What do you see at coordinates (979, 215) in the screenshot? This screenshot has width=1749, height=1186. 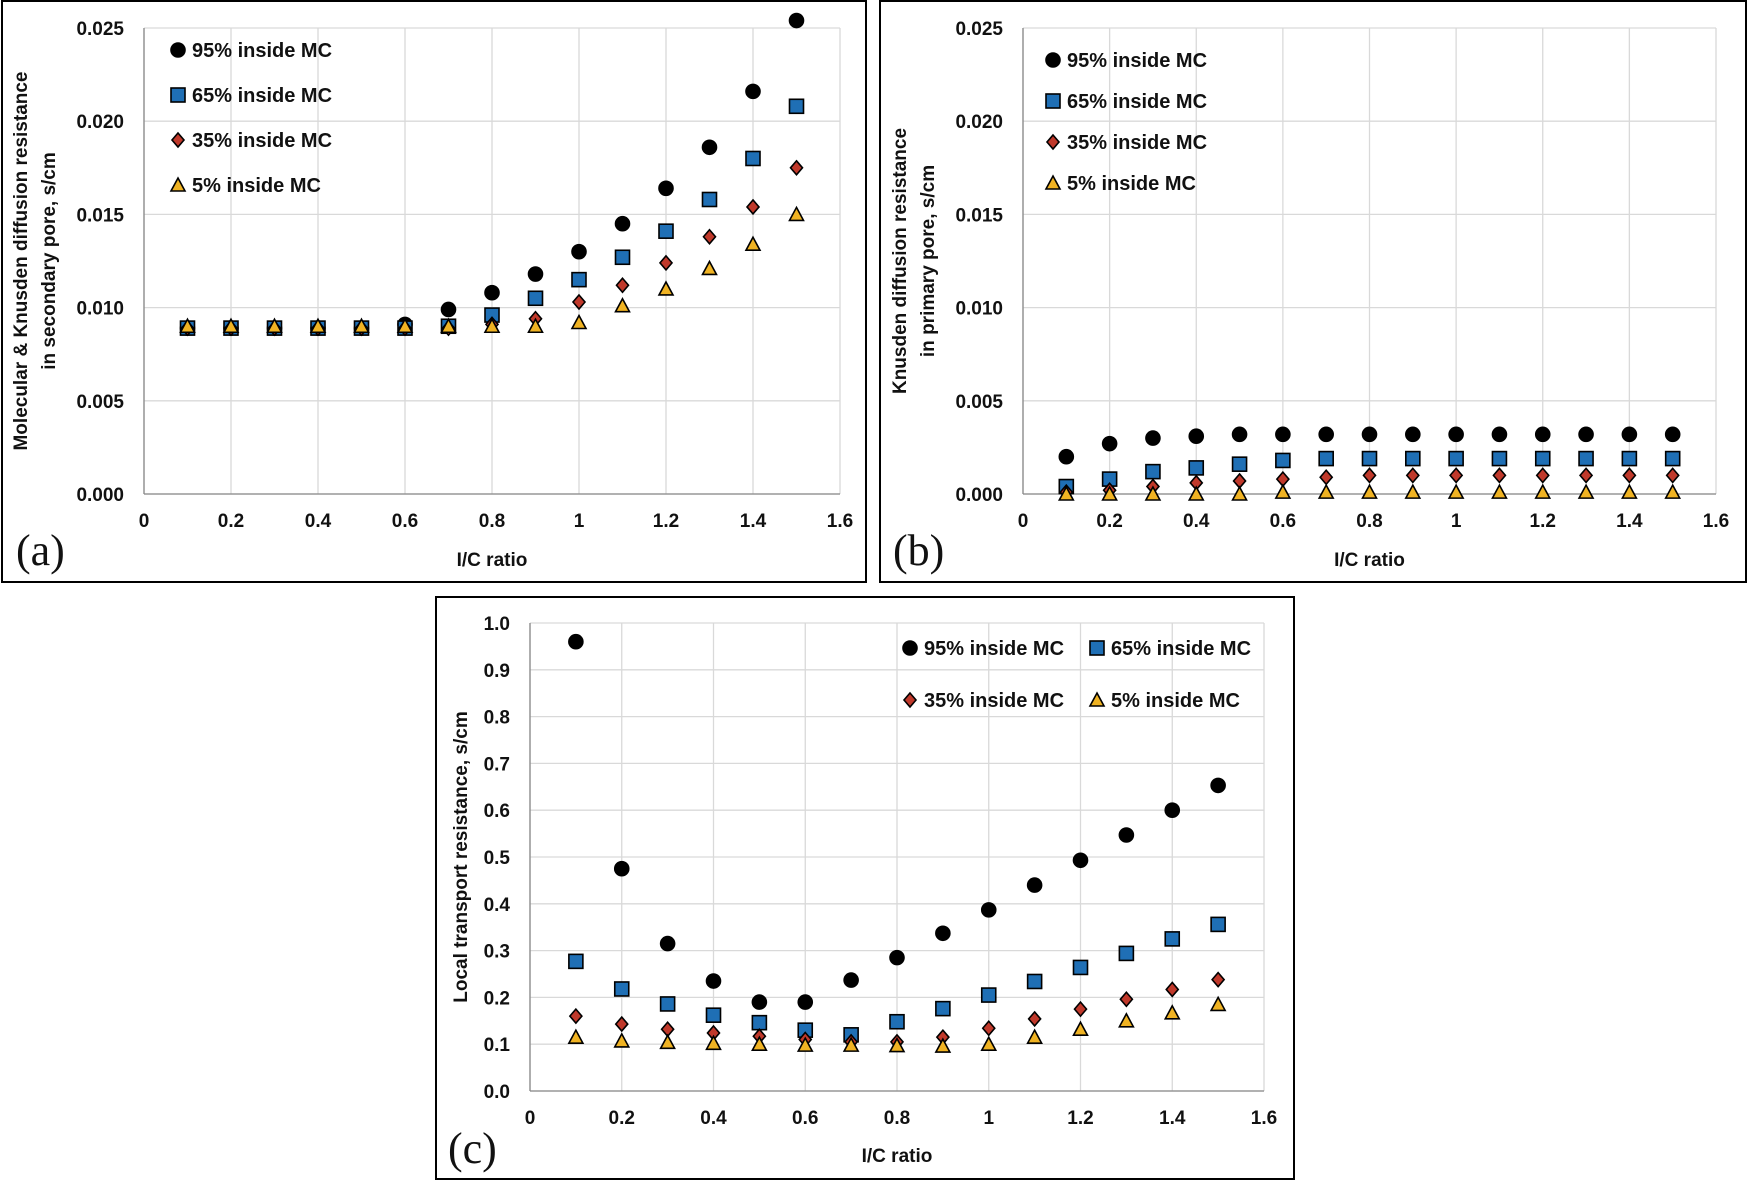 I see `y-tick-label: 0.015` at bounding box center [979, 215].